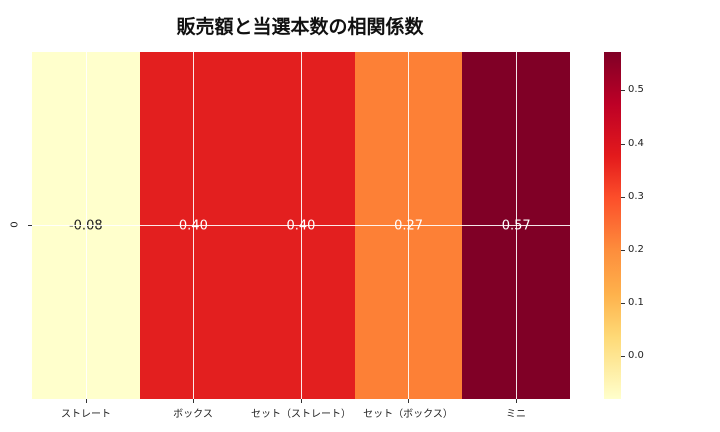 The image size is (720, 432). What do you see at coordinates (300, 27) in the screenshot?
I see `chart-title: 販売額と当選本数の相関係数` at bounding box center [300, 27].